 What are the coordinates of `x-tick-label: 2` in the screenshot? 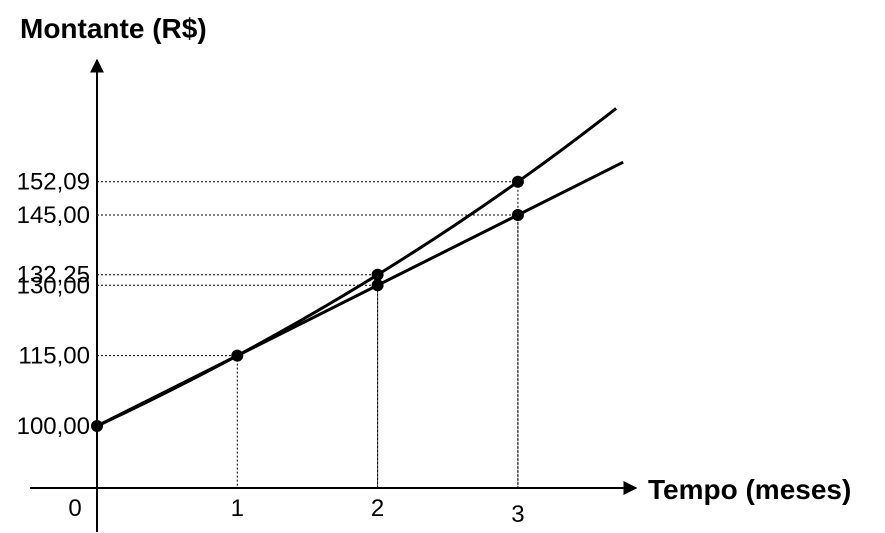 It's located at (377, 508).